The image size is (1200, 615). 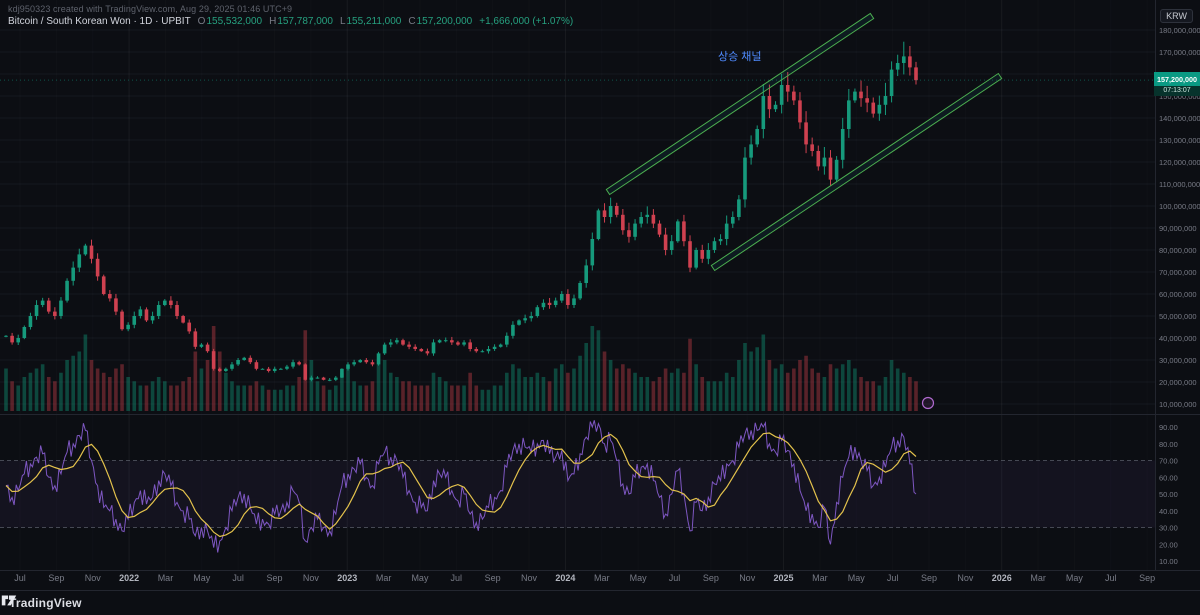 I want to click on svg-text: 20.00, so click(x=1168, y=544).